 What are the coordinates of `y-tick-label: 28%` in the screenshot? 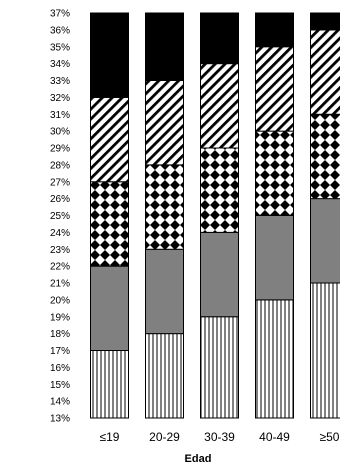 It's located at (60, 165).